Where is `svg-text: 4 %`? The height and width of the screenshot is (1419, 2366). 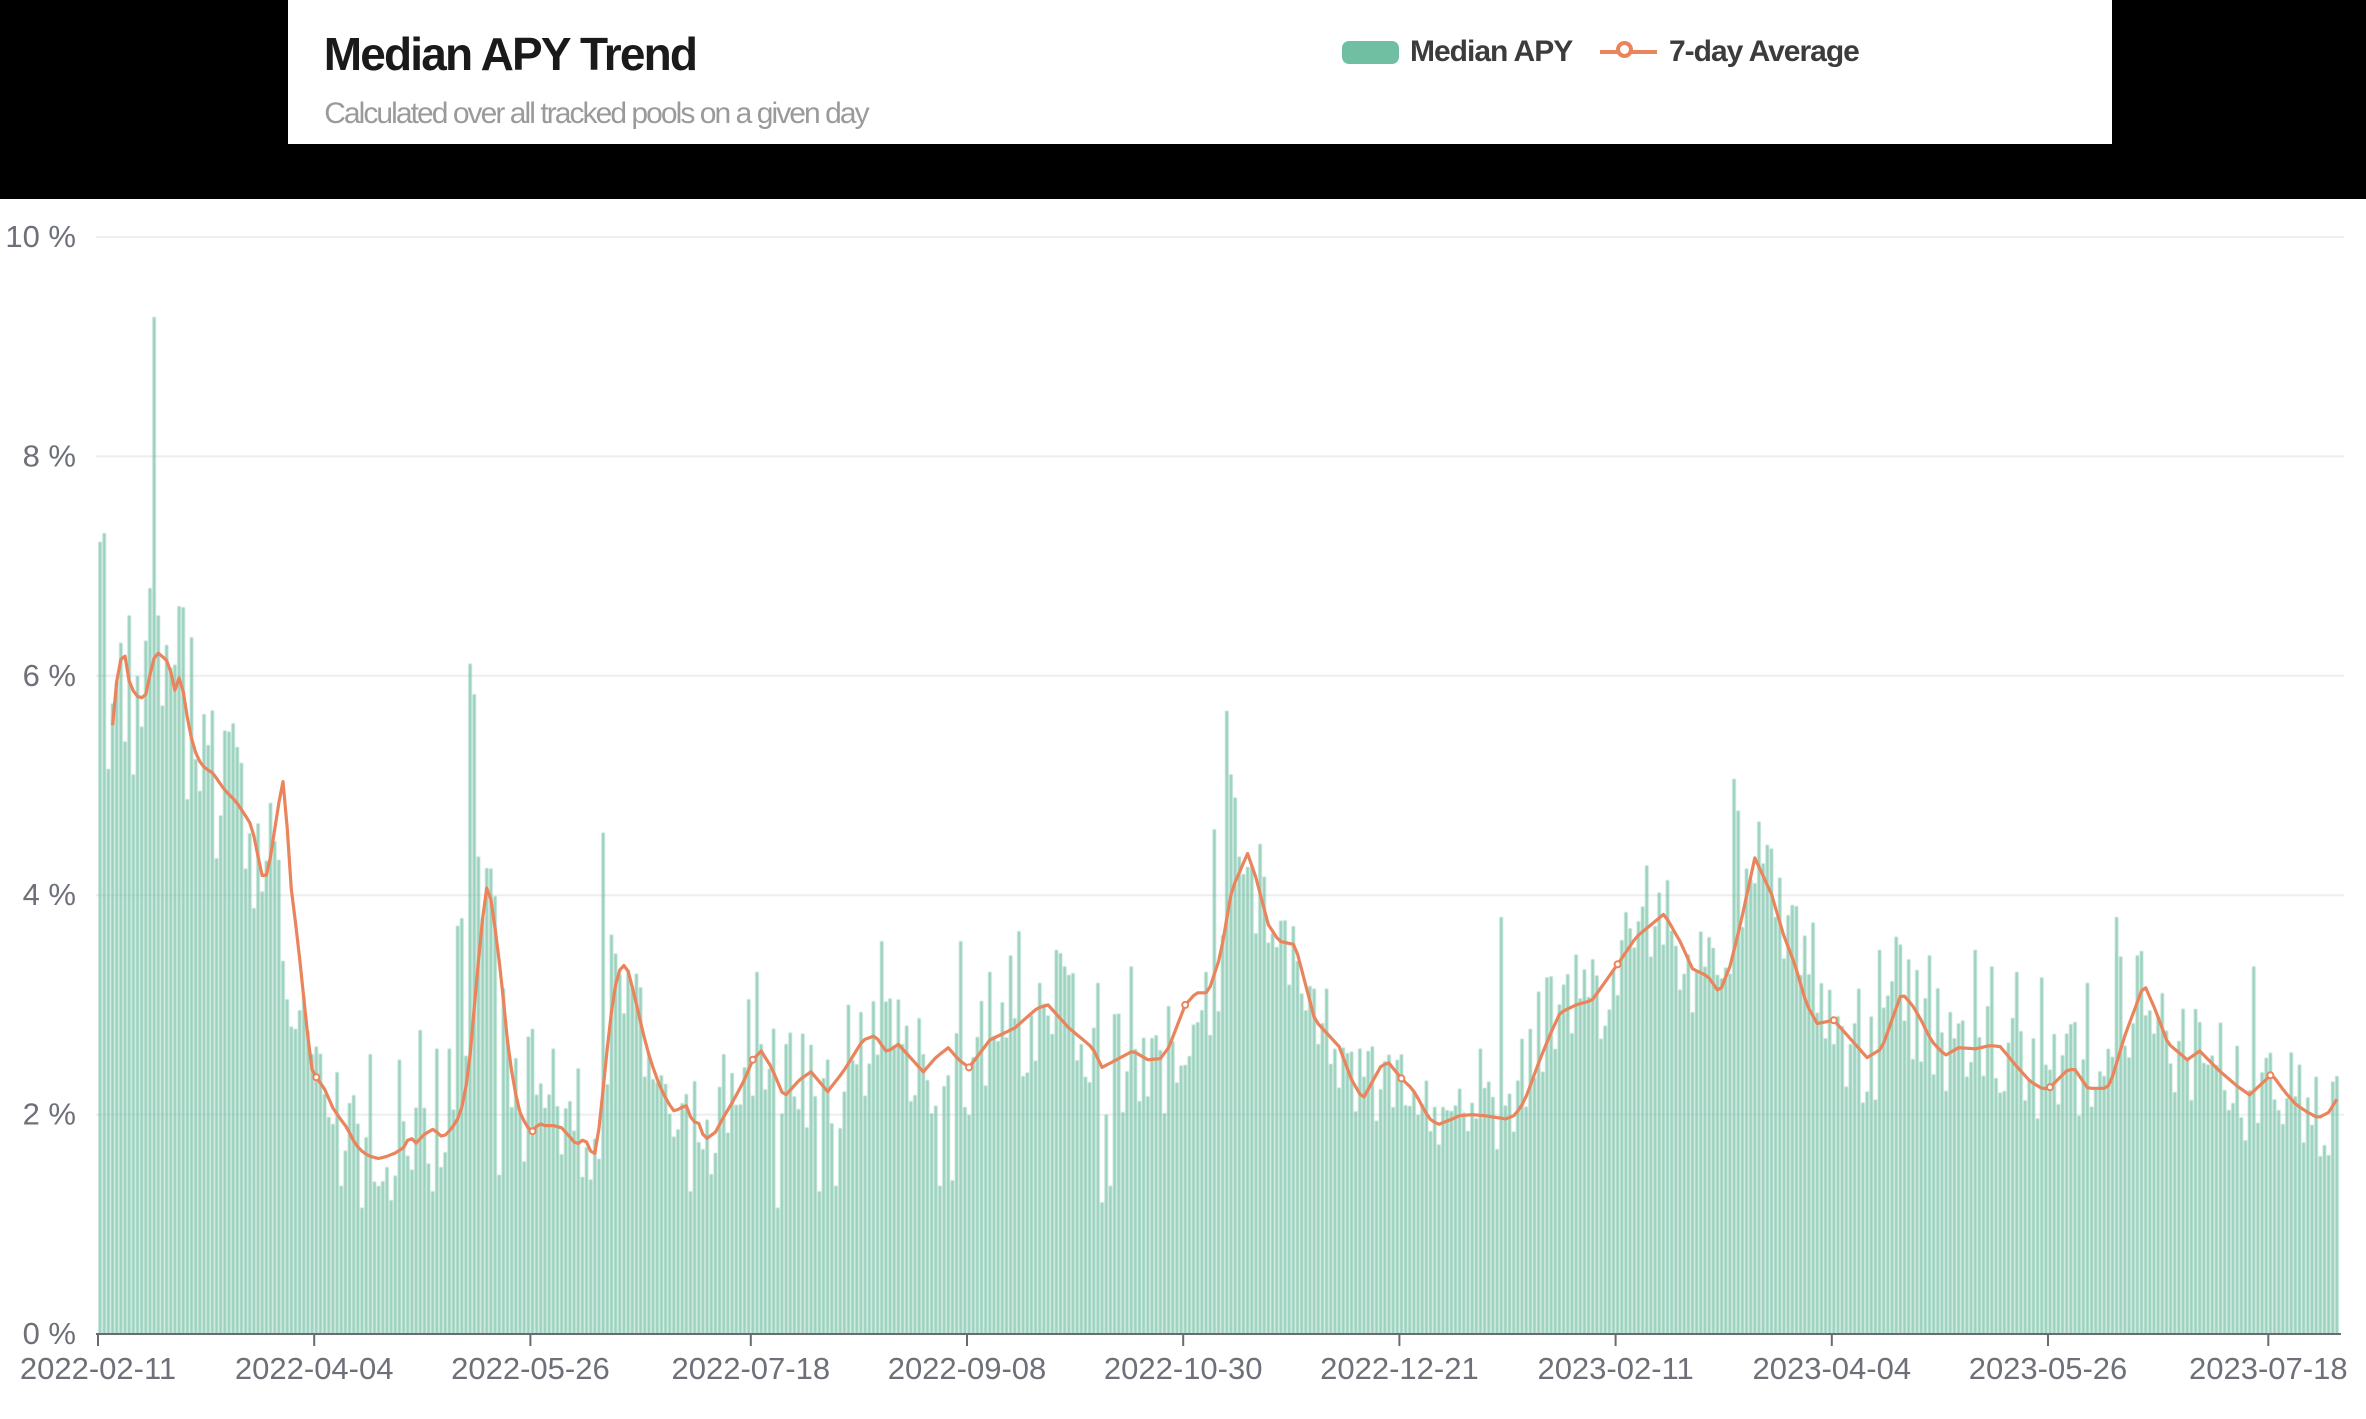 svg-text: 4 % is located at coordinates (49, 894).